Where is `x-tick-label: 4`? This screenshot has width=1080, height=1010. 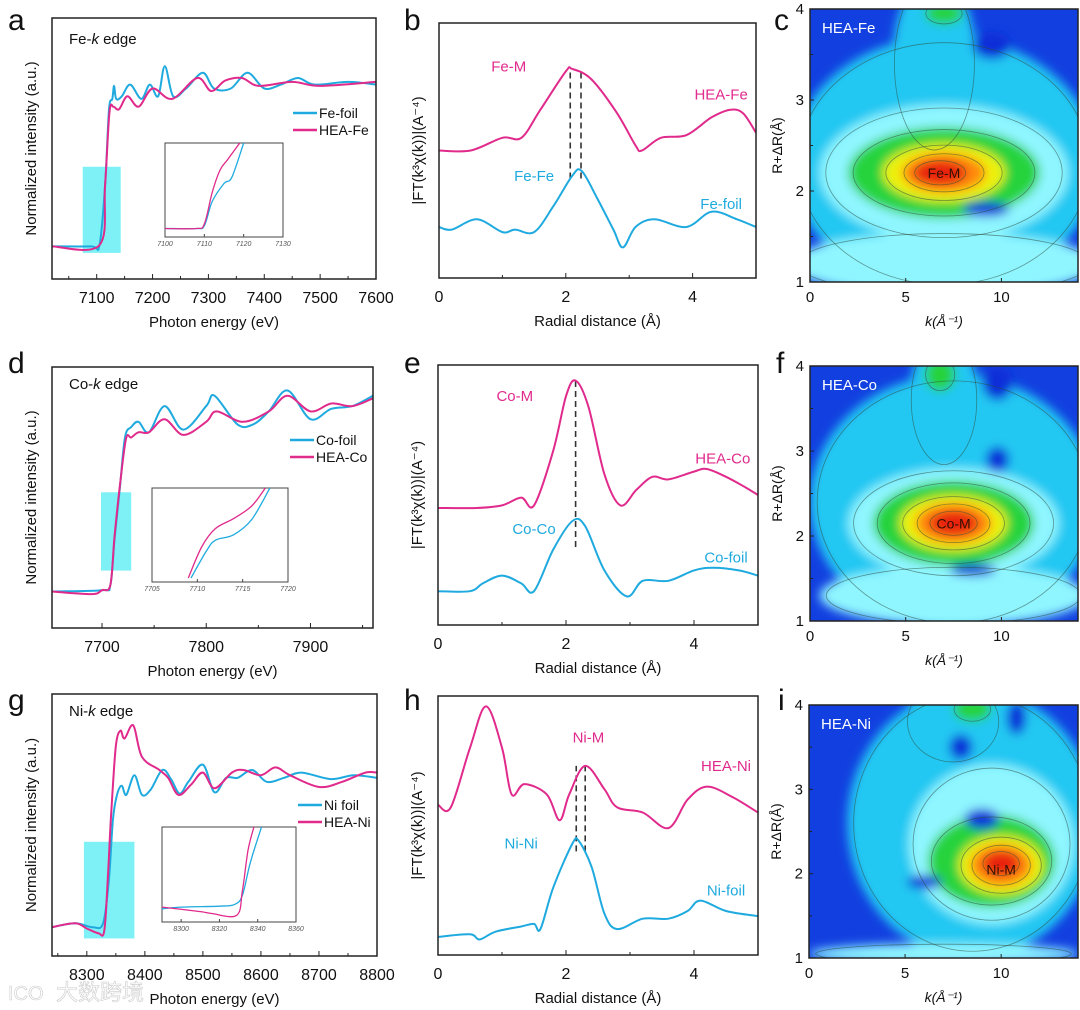
x-tick-label: 4 is located at coordinates (694, 974).